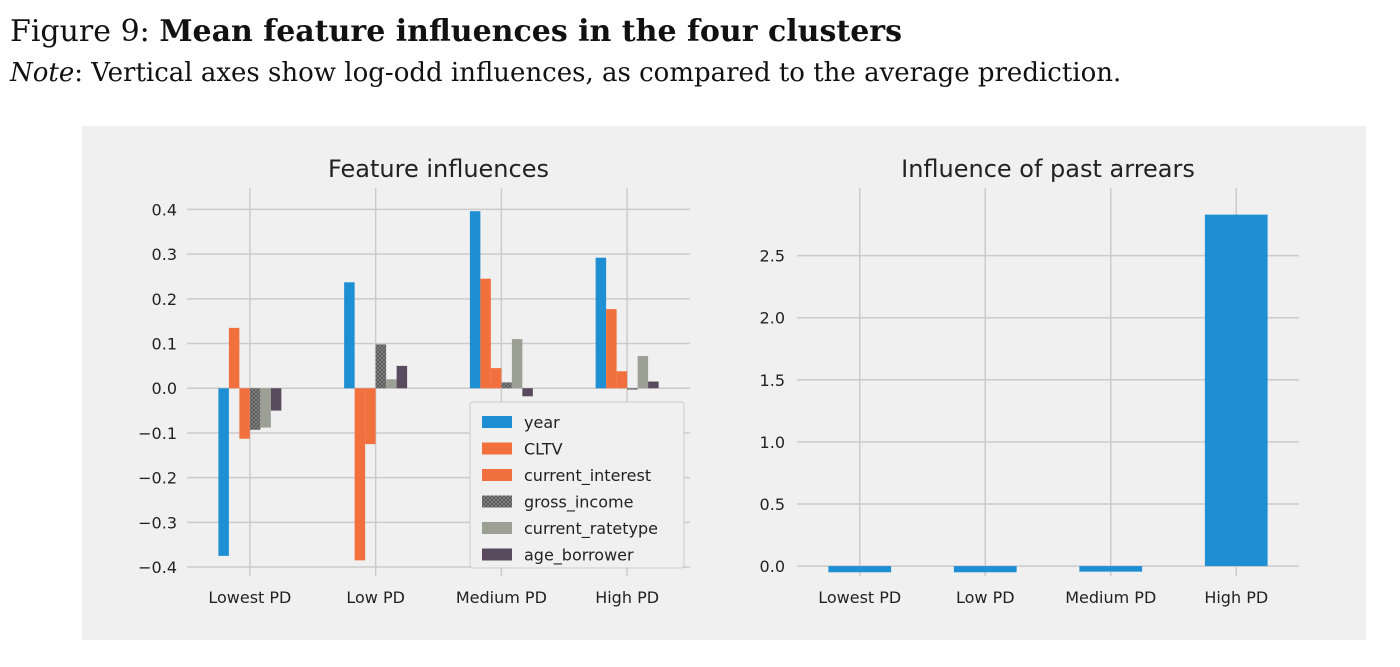  Describe the element at coordinates (349, 335) in the screenshot. I see `bar-year-low-pd` at that location.